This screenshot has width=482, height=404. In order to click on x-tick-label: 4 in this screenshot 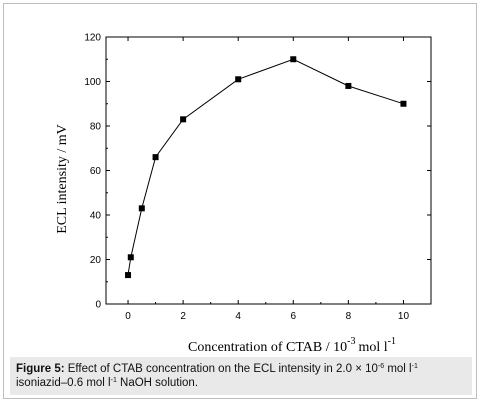, I will do `click(238, 316)`.